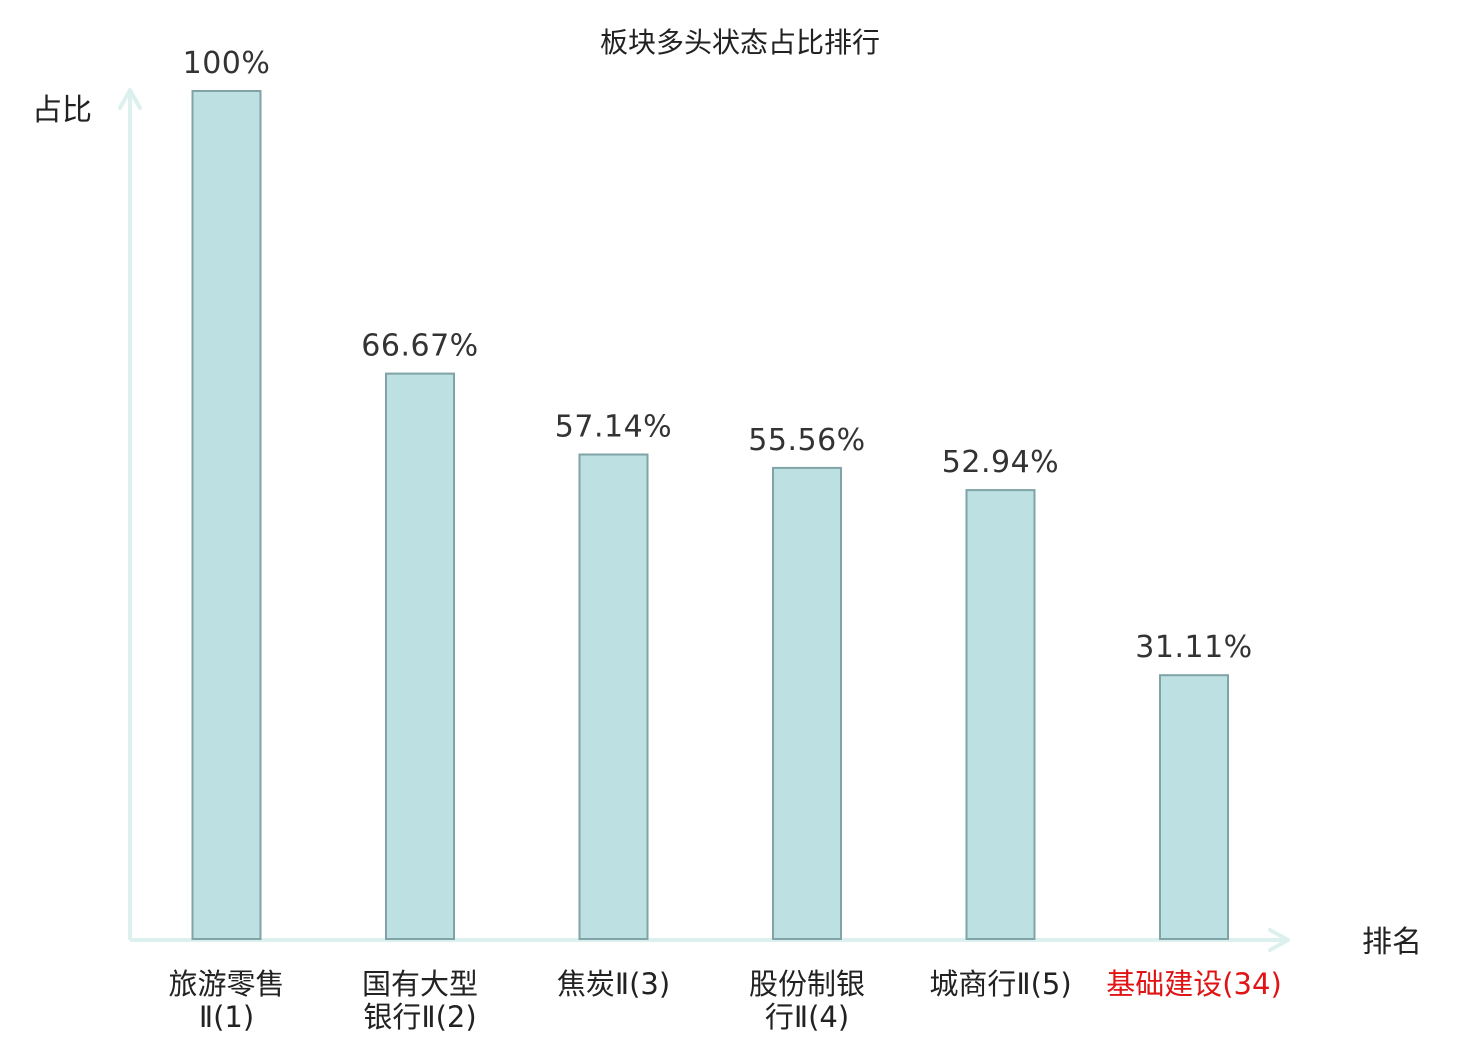 The image size is (1480, 1040). I want to click on x-tick-label-4-line-2: 行Ⅱ(4), so click(807, 1017).